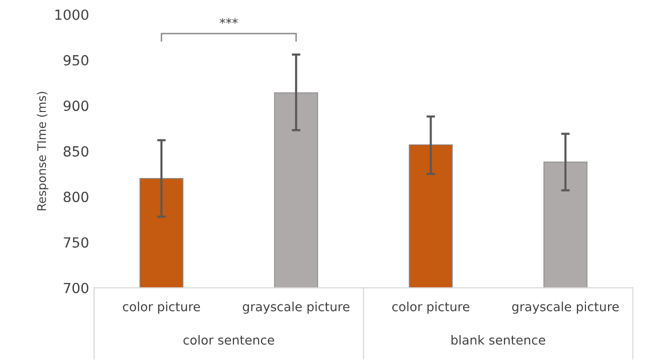 The width and height of the screenshot is (649, 362). What do you see at coordinates (76, 242) in the screenshot?
I see `y-tick-label: 750` at bounding box center [76, 242].